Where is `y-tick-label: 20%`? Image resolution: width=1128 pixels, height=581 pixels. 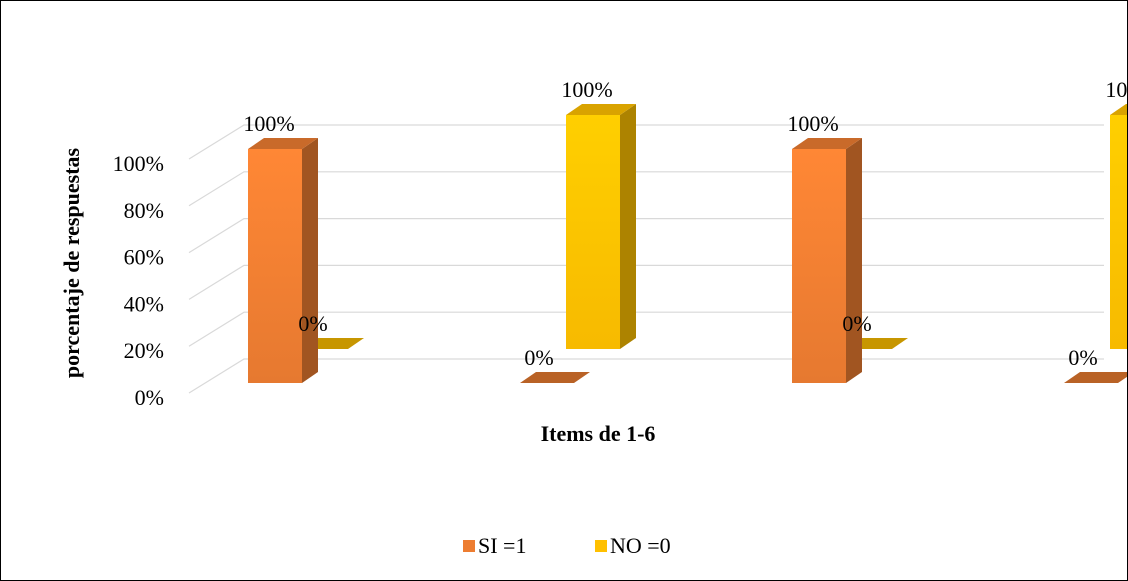
y-tick-label: 20% is located at coordinates (144, 350).